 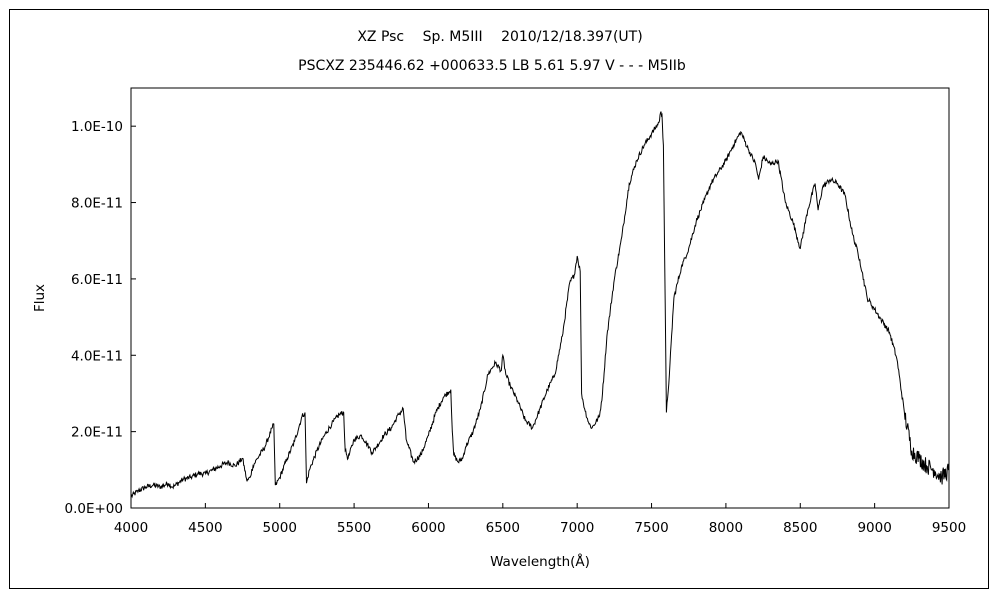 I want to click on y-axis-label: Flux, so click(x=40, y=298).